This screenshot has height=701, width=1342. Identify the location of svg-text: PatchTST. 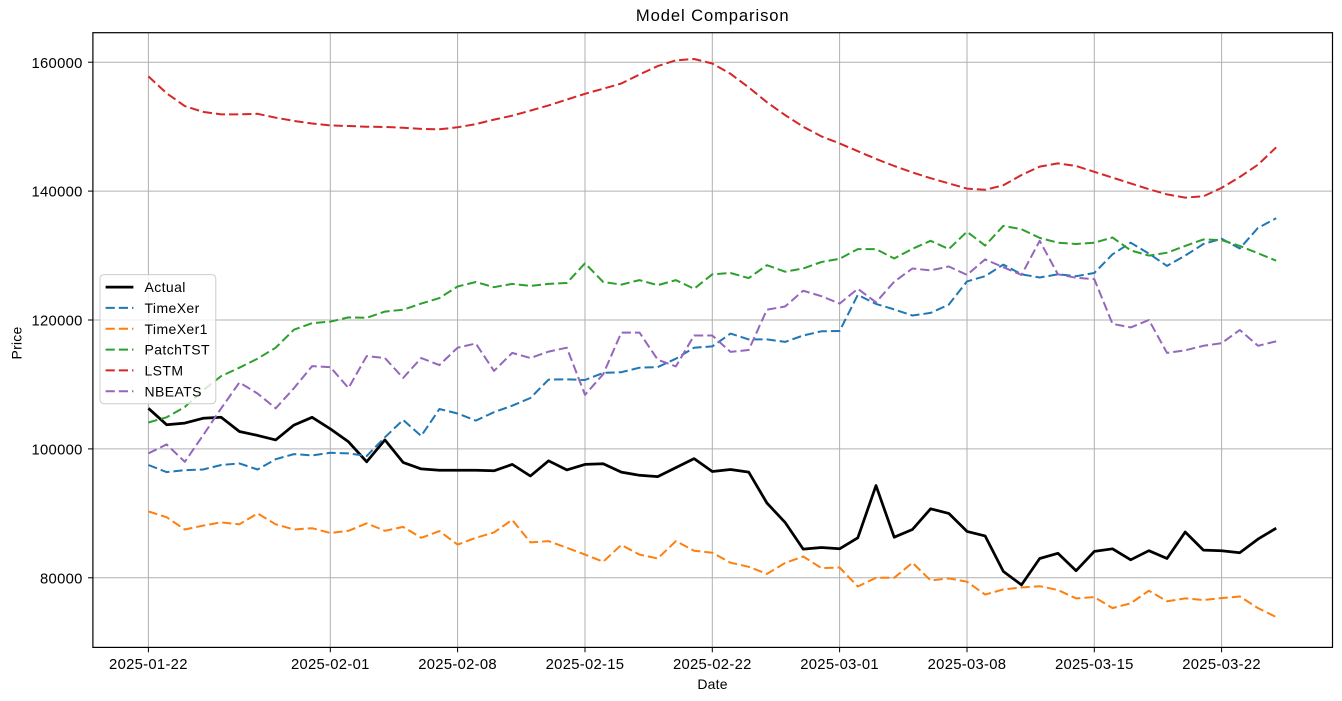
(177, 350).